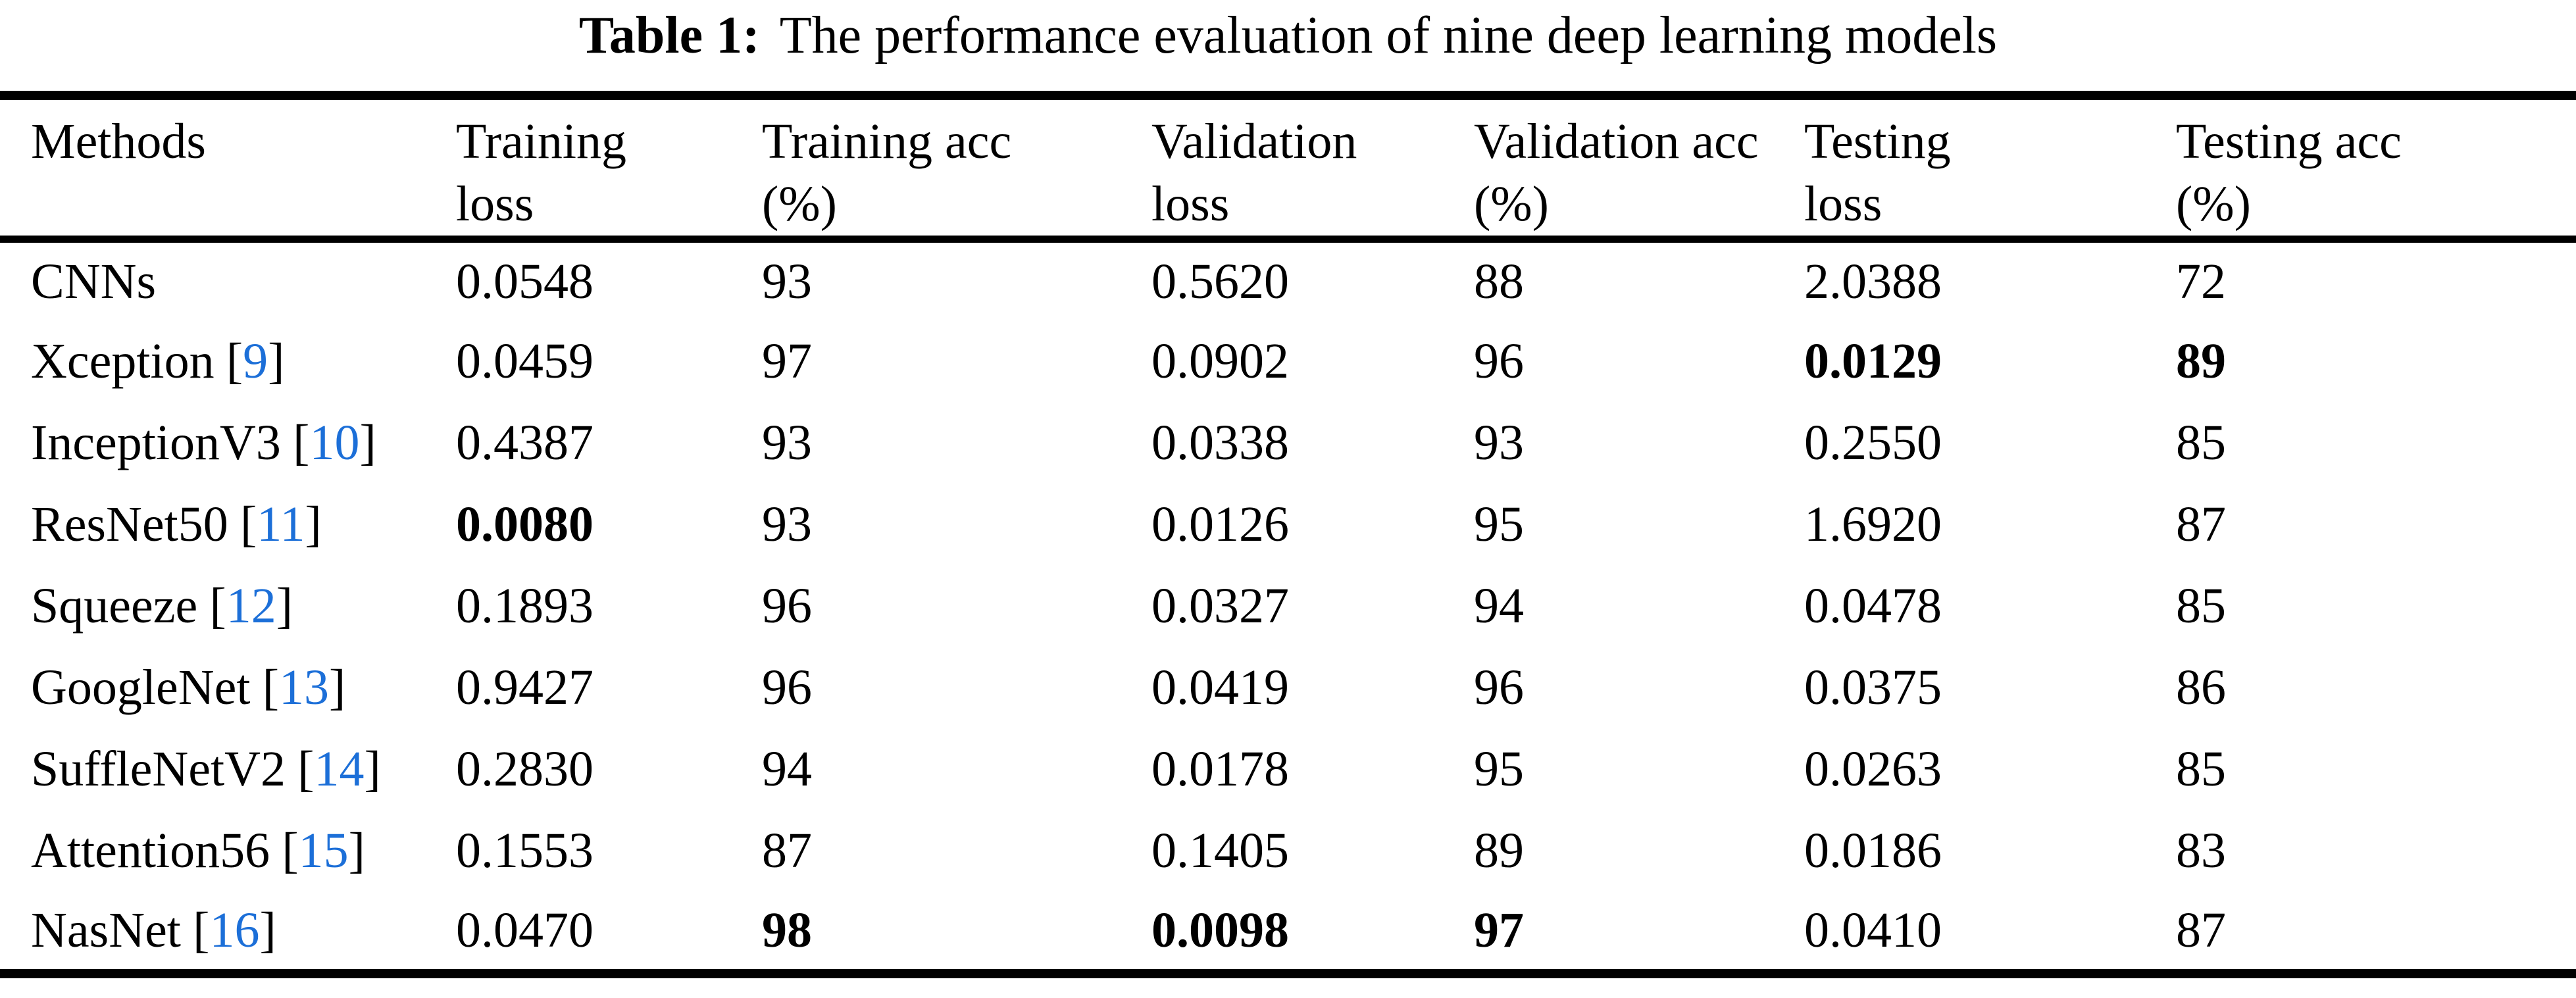  Describe the element at coordinates (1608, 280) in the screenshot. I see `value-cell: 88` at that location.